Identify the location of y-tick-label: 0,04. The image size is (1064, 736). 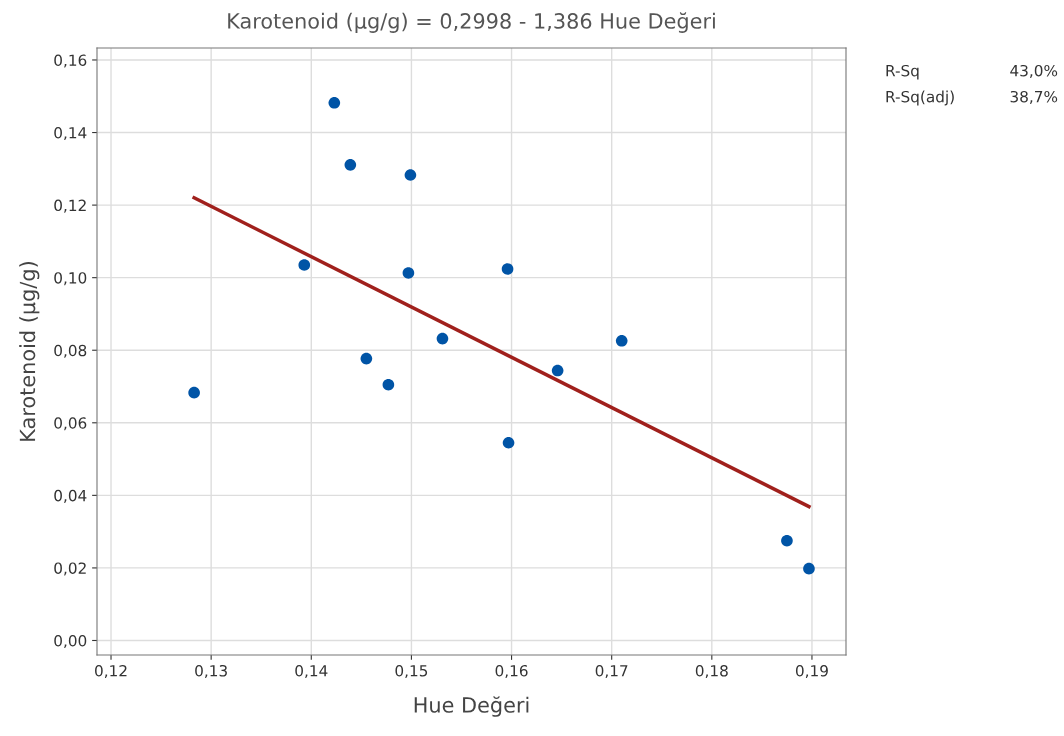
(70, 496).